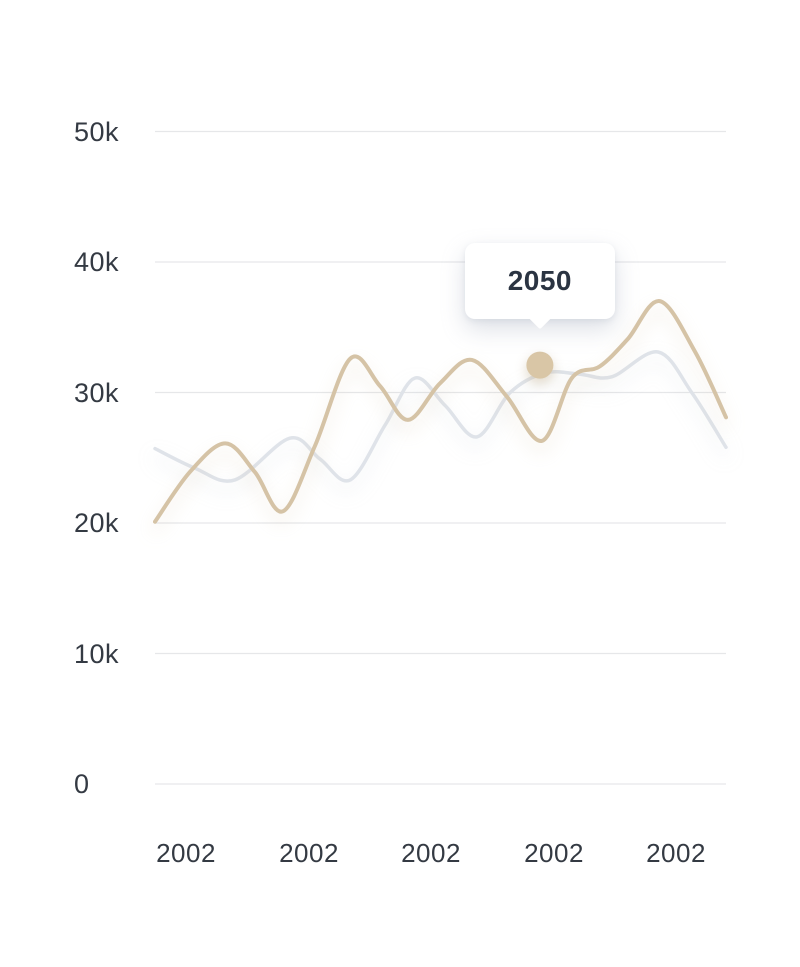 This screenshot has width=800, height=967. Describe the element at coordinates (309, 853) in the screenshot. I see `x-axis-tick-2: 2002` at that location.